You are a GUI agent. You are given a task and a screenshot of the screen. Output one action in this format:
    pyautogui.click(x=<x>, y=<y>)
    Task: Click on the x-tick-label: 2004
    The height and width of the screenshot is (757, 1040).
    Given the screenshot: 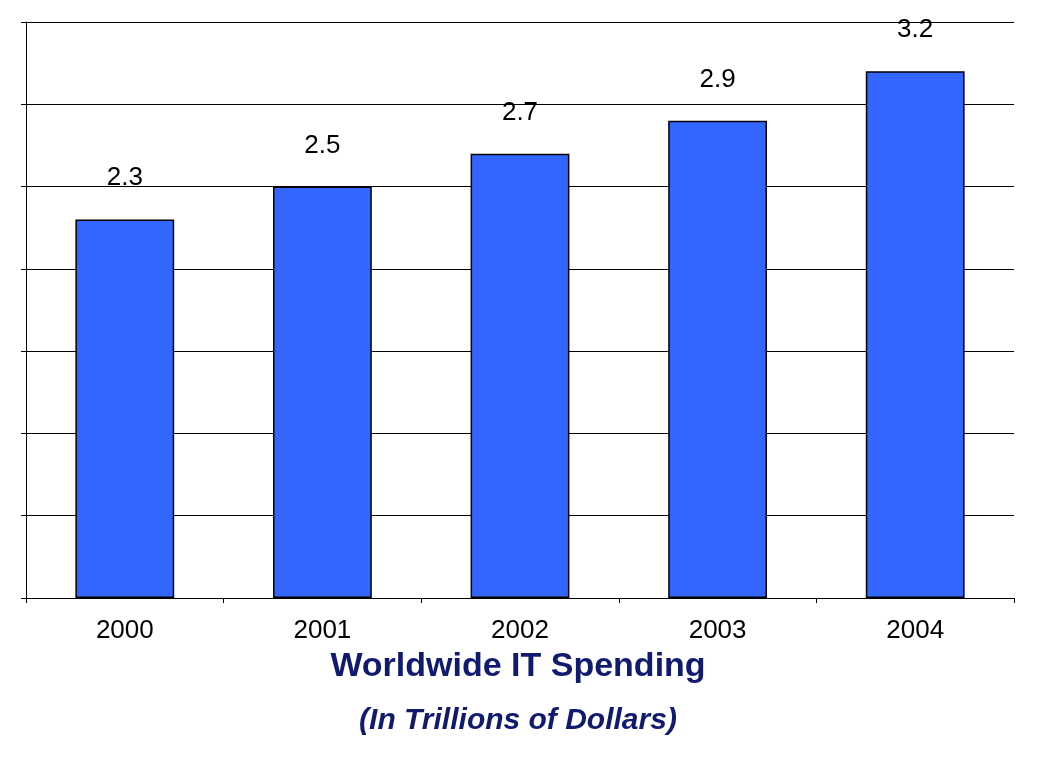 What is the action you would take?
    pyautogui.click(x=915, y=629)
    